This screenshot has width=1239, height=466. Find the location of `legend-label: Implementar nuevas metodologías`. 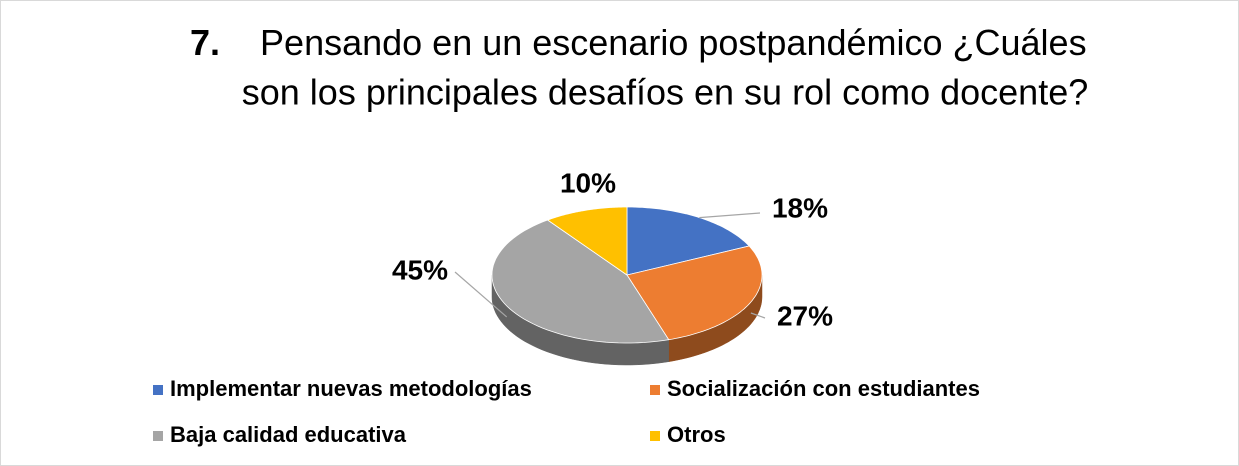

legend-label: Implementar nuevas metodologías is located at coordinates (351, 388).